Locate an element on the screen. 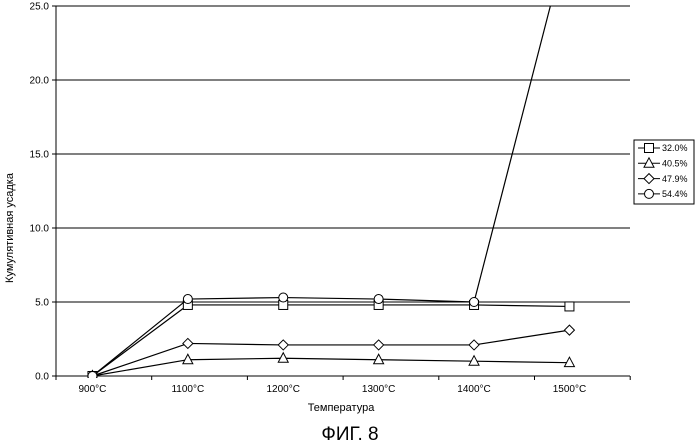  x-tick-label: 1300°C is located at coordinates (378, 389).